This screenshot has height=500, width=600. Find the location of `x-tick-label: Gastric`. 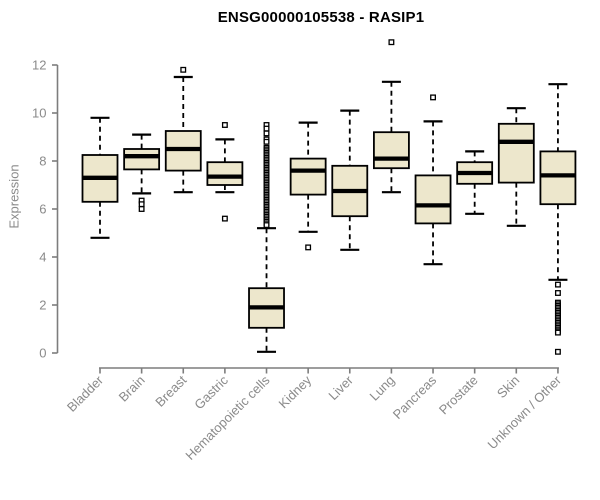

x-tick-label: Gastric is located at coordinates (211, 392).